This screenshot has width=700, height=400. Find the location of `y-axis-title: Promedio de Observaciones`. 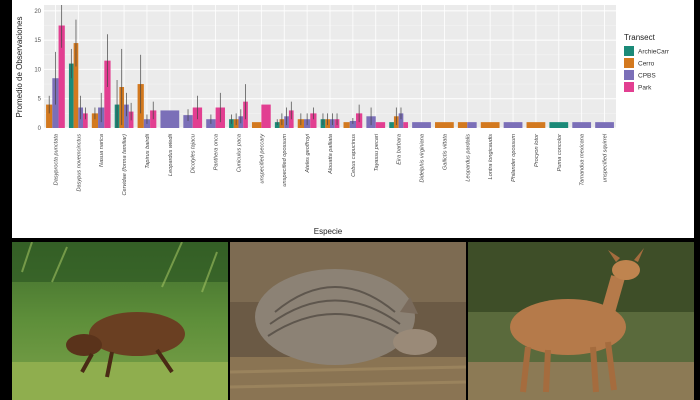

y-axis-title: Promedio de Observaciones is located at coordinates (19, 67).